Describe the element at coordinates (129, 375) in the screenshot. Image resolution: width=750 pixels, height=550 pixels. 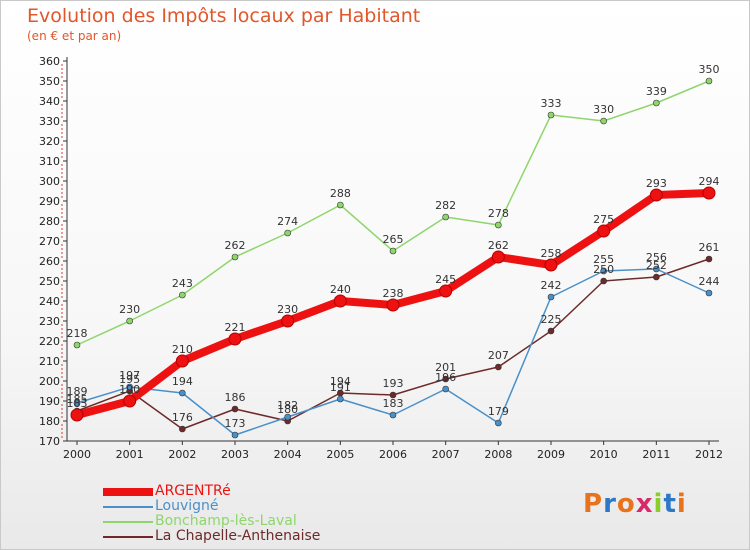
I see `data-label: 197` at that location.